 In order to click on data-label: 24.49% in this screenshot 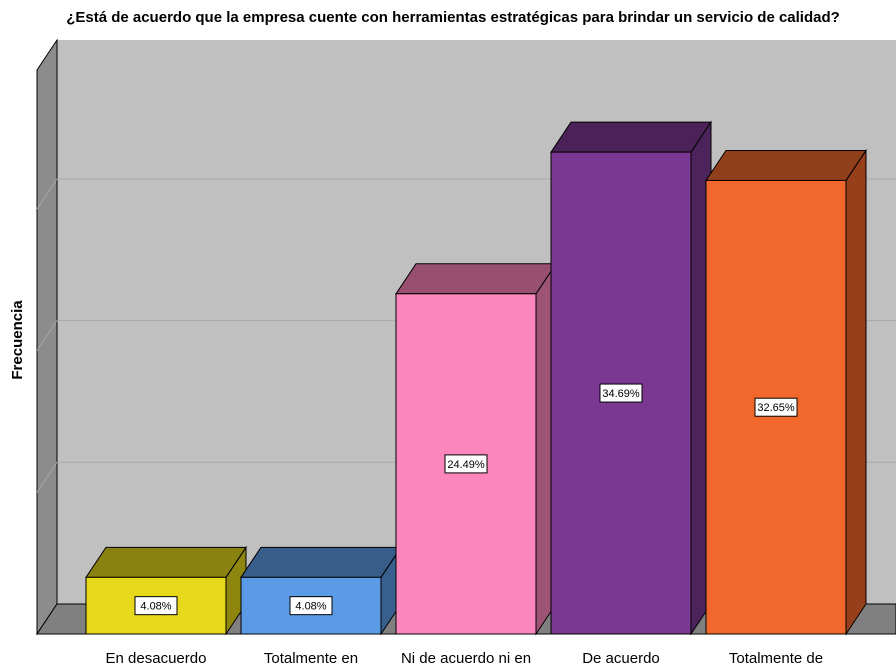, I will do `click(466, 465)`.